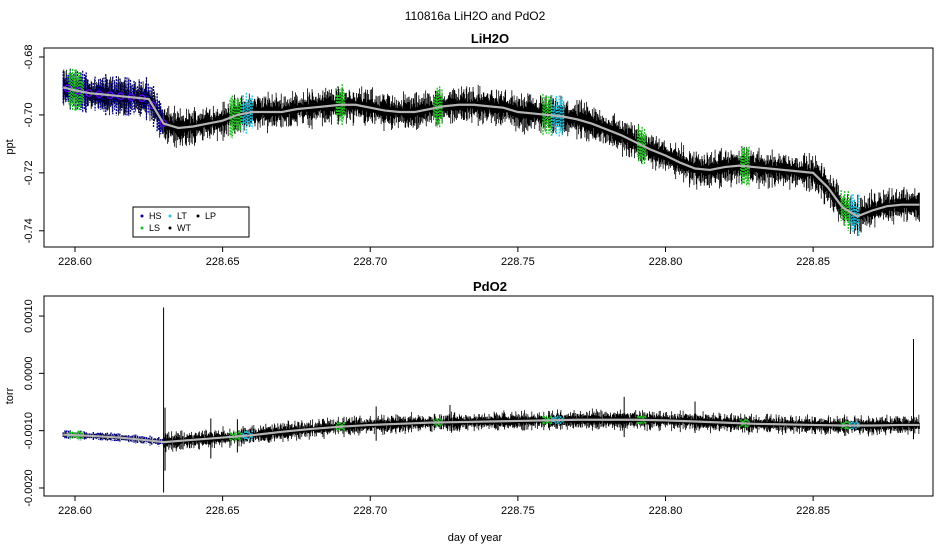 Image resolution: width=950 pixels, height=555 pixels. I want to click on smoothed-line, so click(491, 431).